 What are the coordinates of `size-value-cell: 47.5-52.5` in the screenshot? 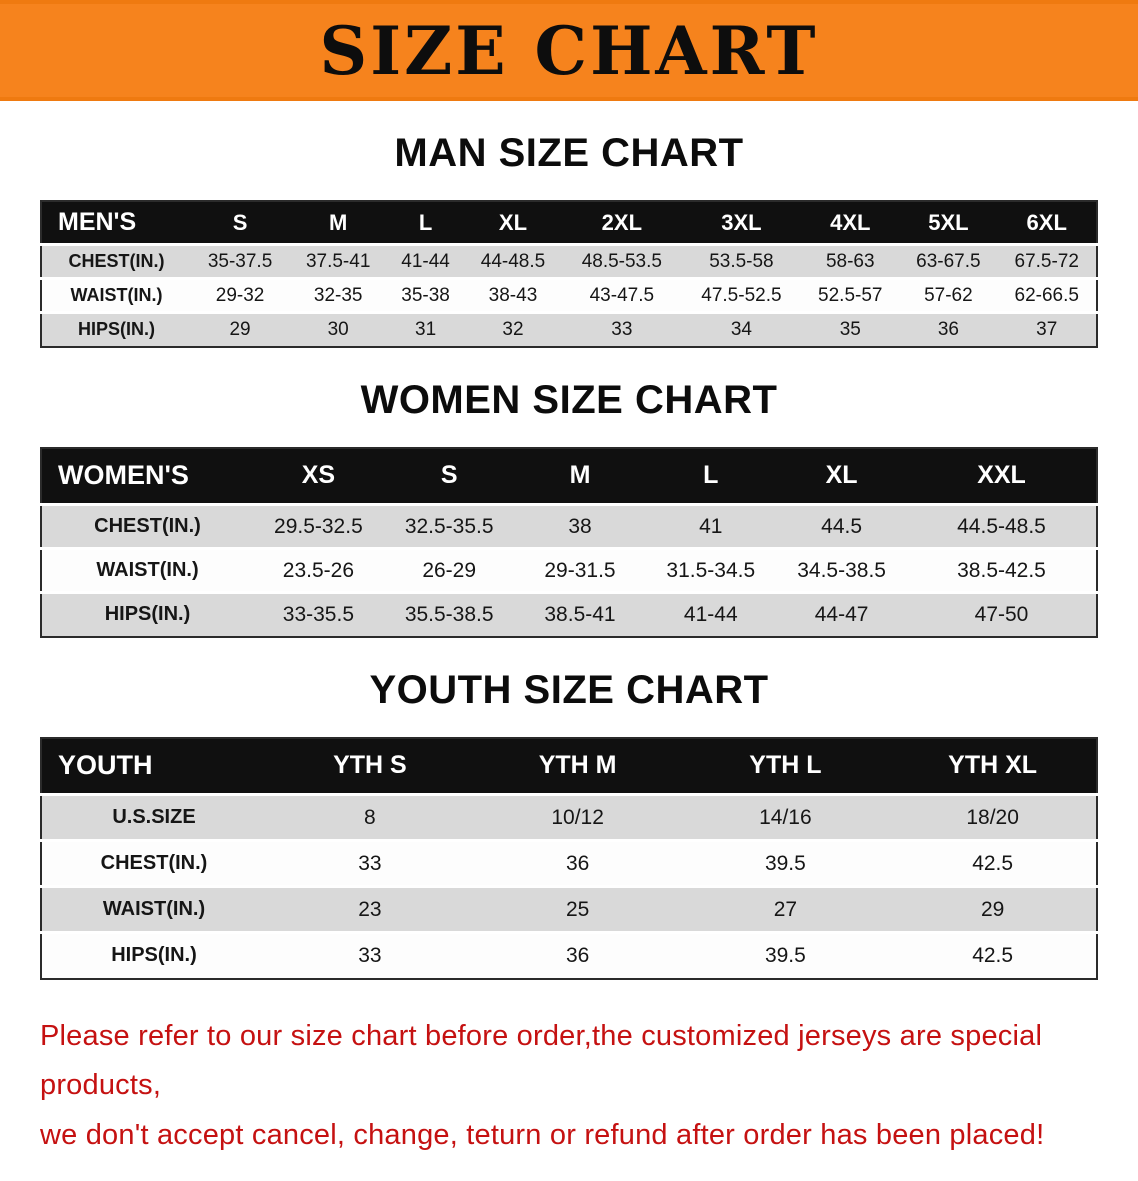 It's located at (741, 295).